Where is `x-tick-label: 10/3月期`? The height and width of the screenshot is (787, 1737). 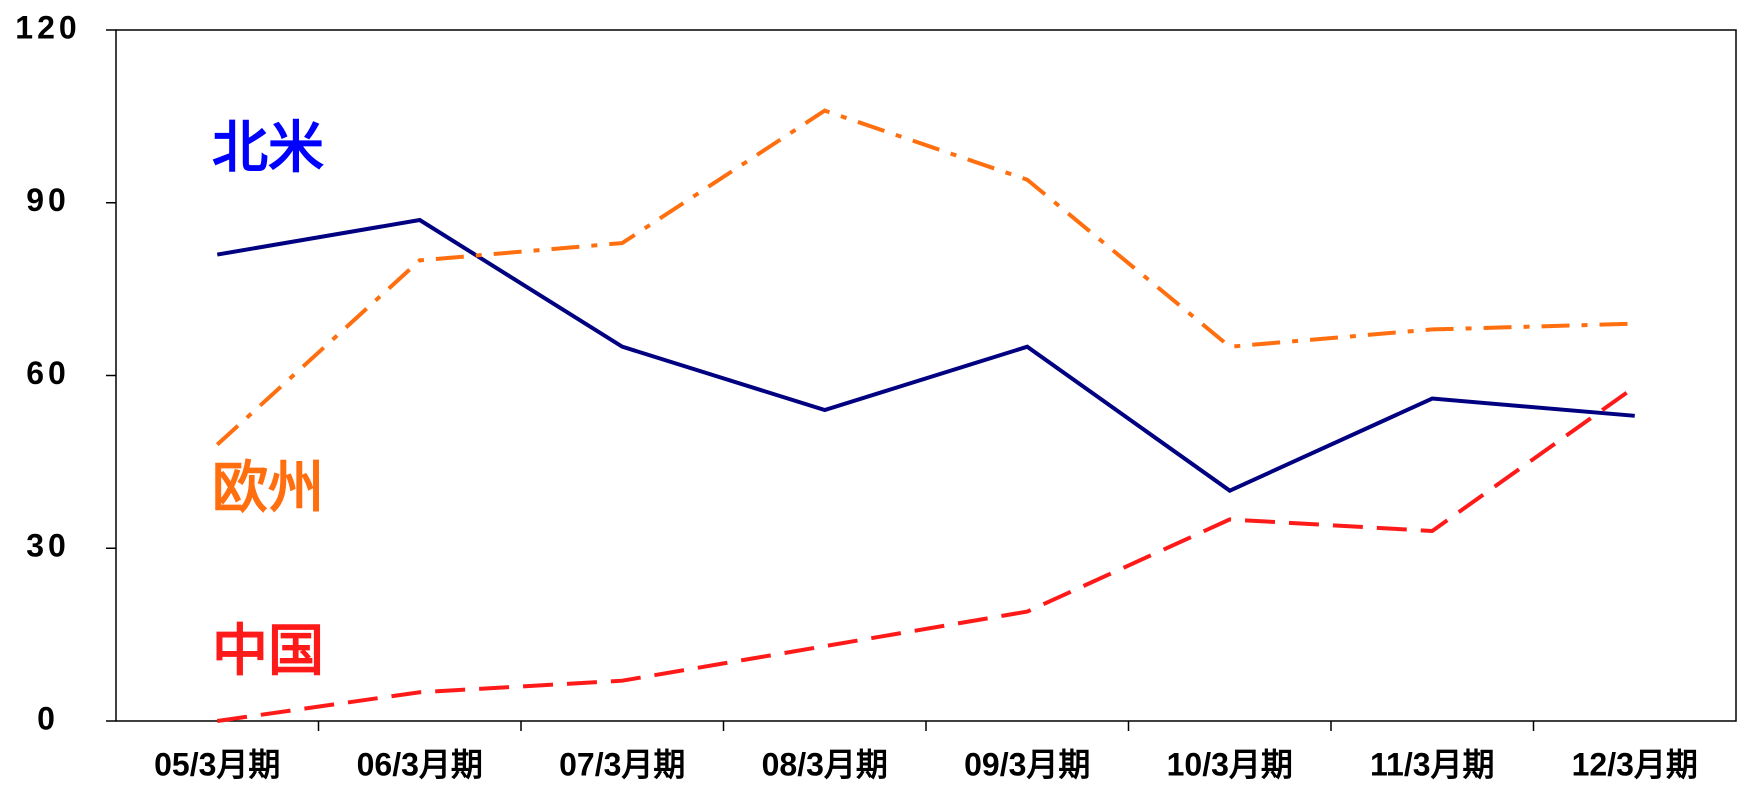 x-tick-label: 10/3月期 is located at coordinates (1230, 764).